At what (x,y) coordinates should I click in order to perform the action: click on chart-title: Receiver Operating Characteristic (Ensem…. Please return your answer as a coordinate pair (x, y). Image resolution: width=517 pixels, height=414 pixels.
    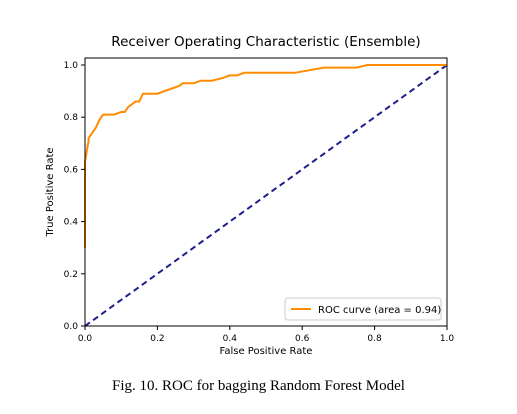
    Looking at the image, I should click on (265, 42).